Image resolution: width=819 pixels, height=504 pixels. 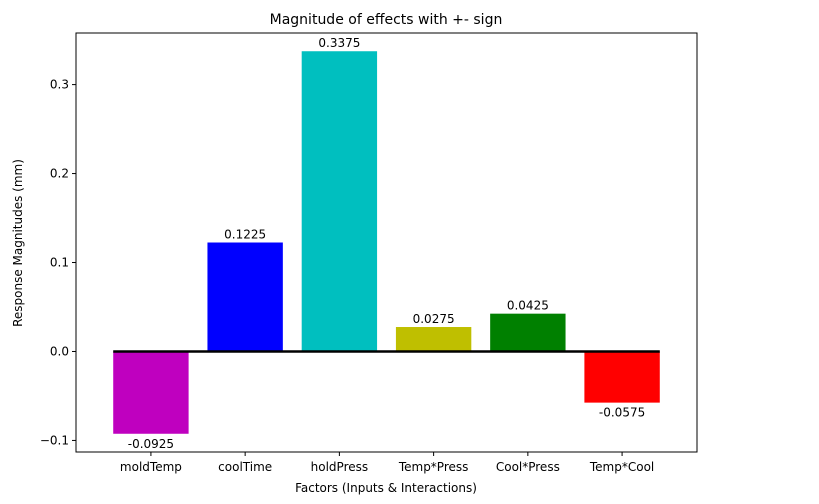 What do you see at coordinates (59, 174) in the screenshot?
I see `y-tick-label: 0.2` at bounding box center [59, 174].